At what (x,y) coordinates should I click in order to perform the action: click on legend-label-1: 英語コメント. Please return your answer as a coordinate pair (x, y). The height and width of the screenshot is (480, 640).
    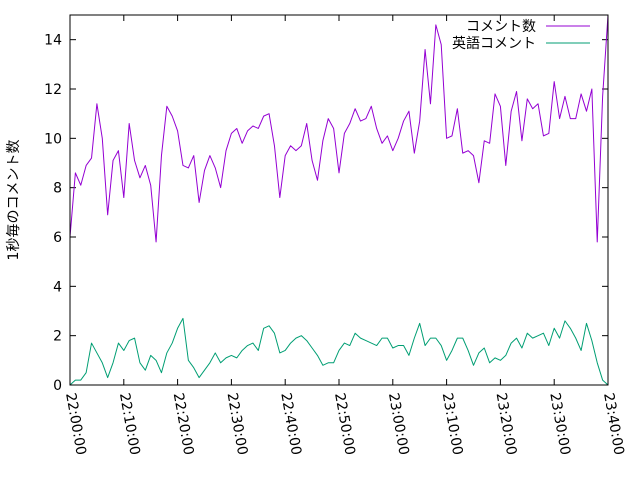
    Looking at the image, I should click on (494, 43).